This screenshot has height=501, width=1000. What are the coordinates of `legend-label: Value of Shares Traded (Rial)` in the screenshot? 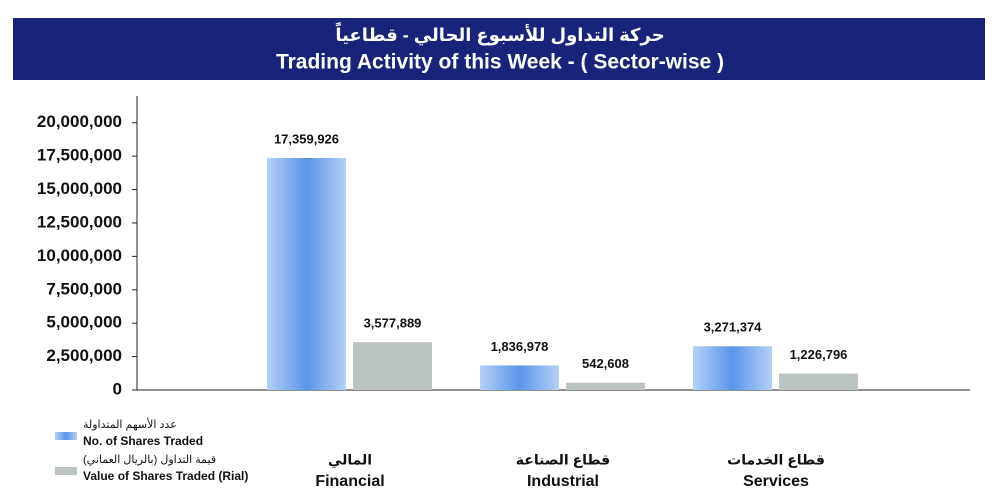 It's located at (165, 476).